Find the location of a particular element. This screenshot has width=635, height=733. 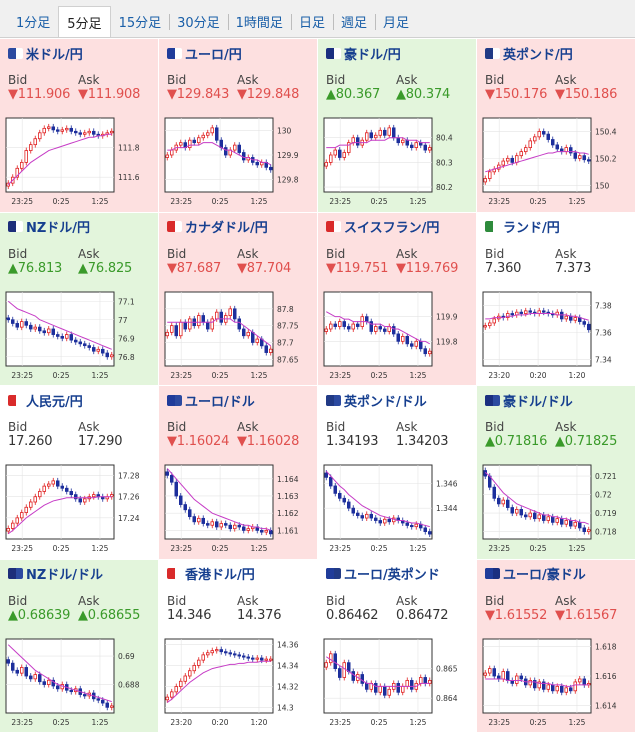

tab-0: 1分足 is located at coordinates (33, 21).